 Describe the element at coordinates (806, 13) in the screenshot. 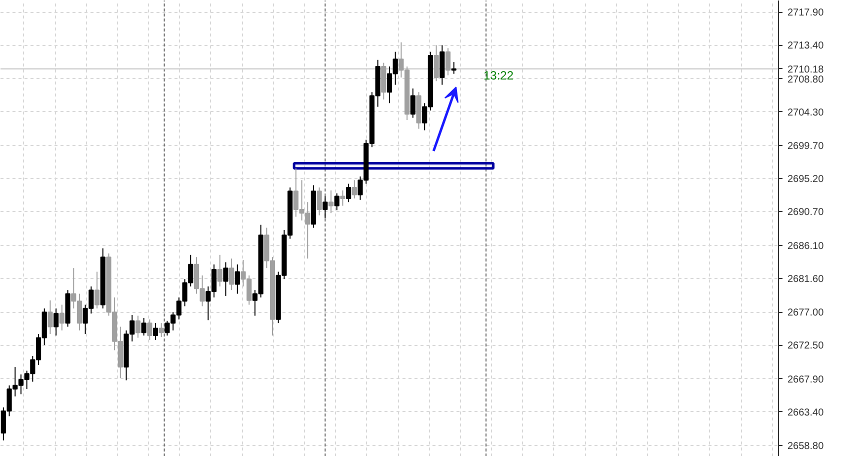

I see `y-tick-label: 2717.90` at that location.